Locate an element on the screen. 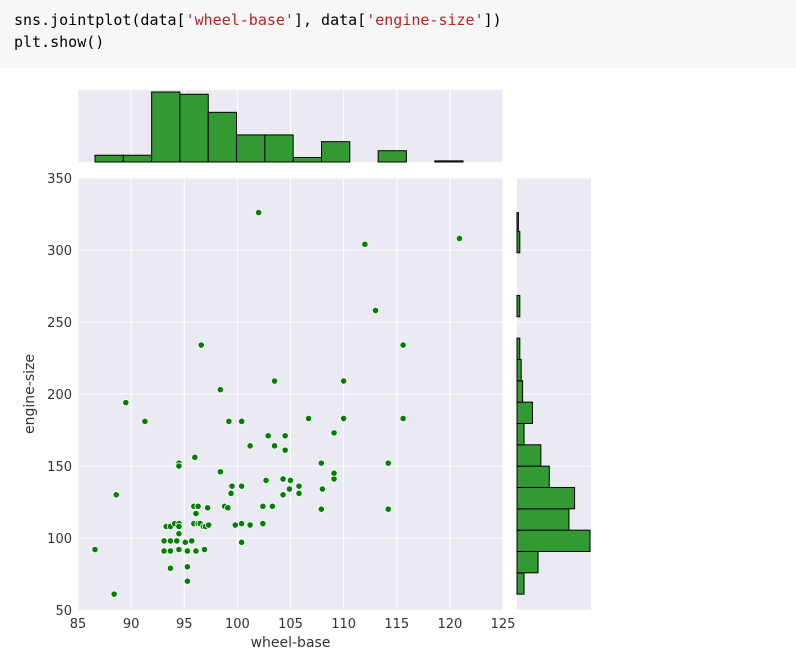  y-tick-label: 200 is located at coordinates (59, 395).